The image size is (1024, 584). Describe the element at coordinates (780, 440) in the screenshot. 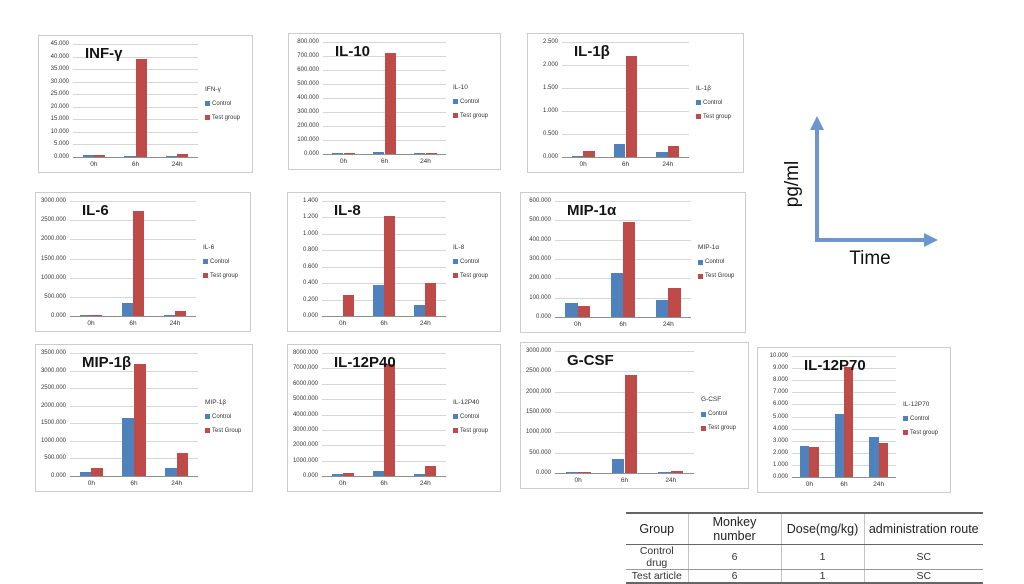

I see `y-tick-label: 3.000` at that location.